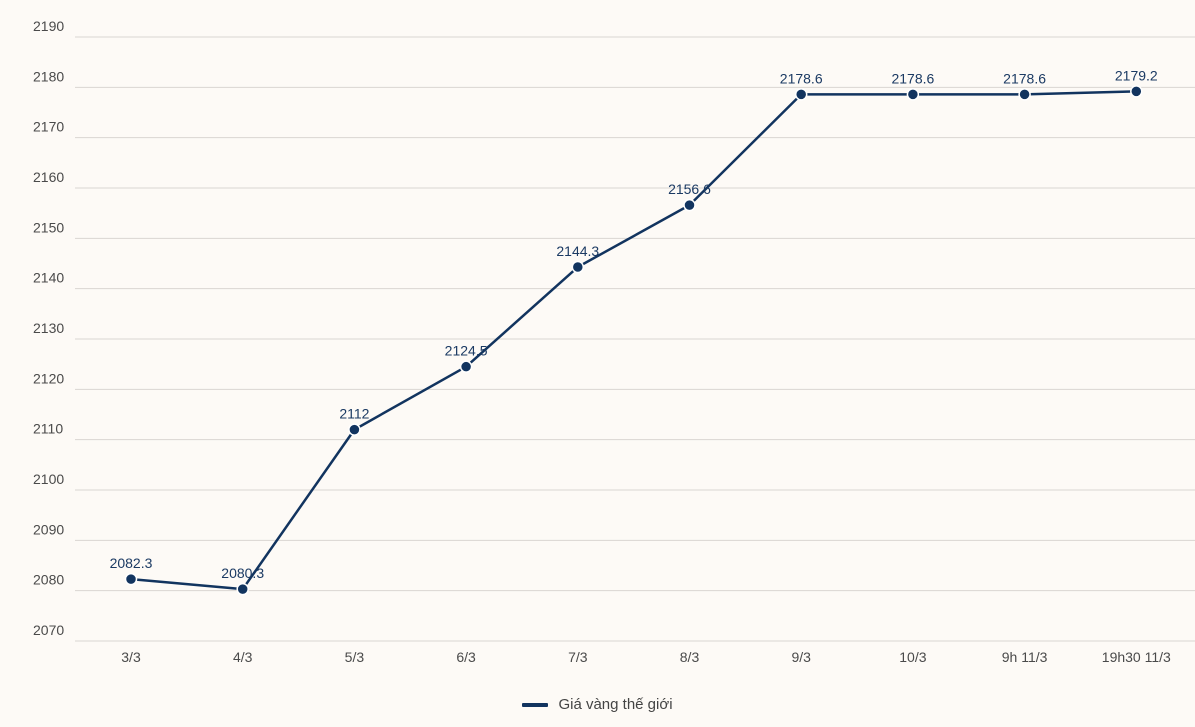 The width and height of the screenshot is (1195, 727). What do you see at coordinates (912, 657) in the screenshot?
I see `x-tick-label: 10/3` at bounding box center [912, 657].